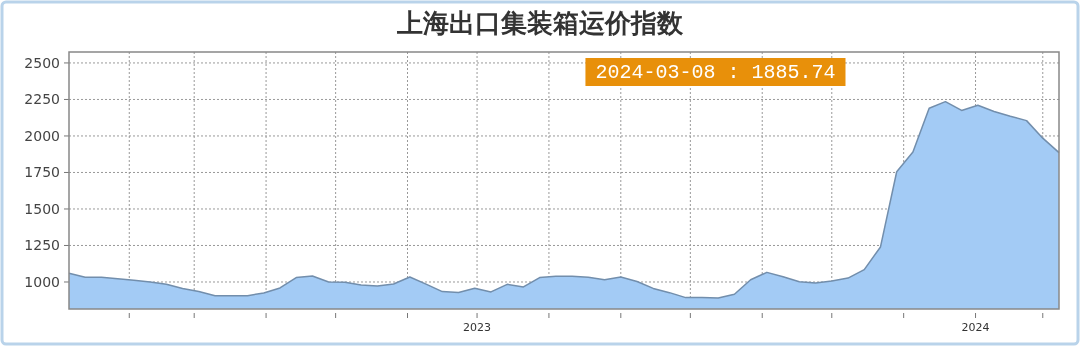 The height and width of the screenshot is (346, 1080). I want to click on annotation: 2024-03-08 : 1885.74, so click(715, 72).